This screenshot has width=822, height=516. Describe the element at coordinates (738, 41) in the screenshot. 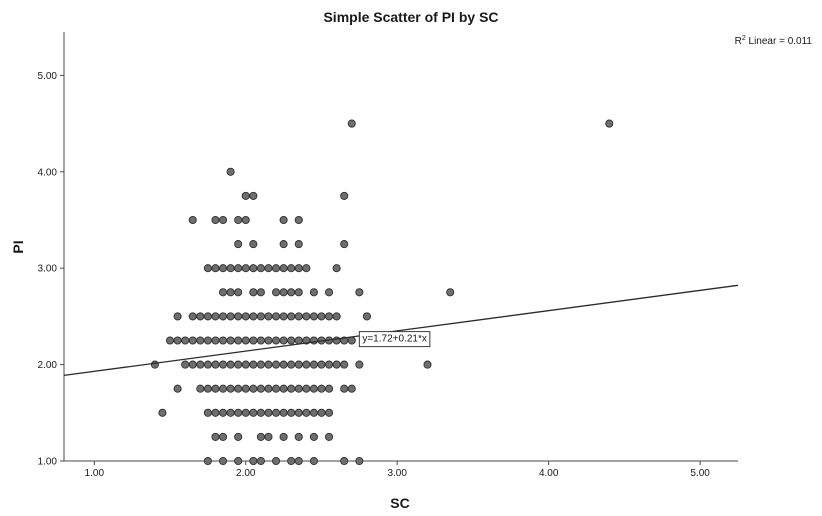

I see `r-squared-prefix: R` at that location.